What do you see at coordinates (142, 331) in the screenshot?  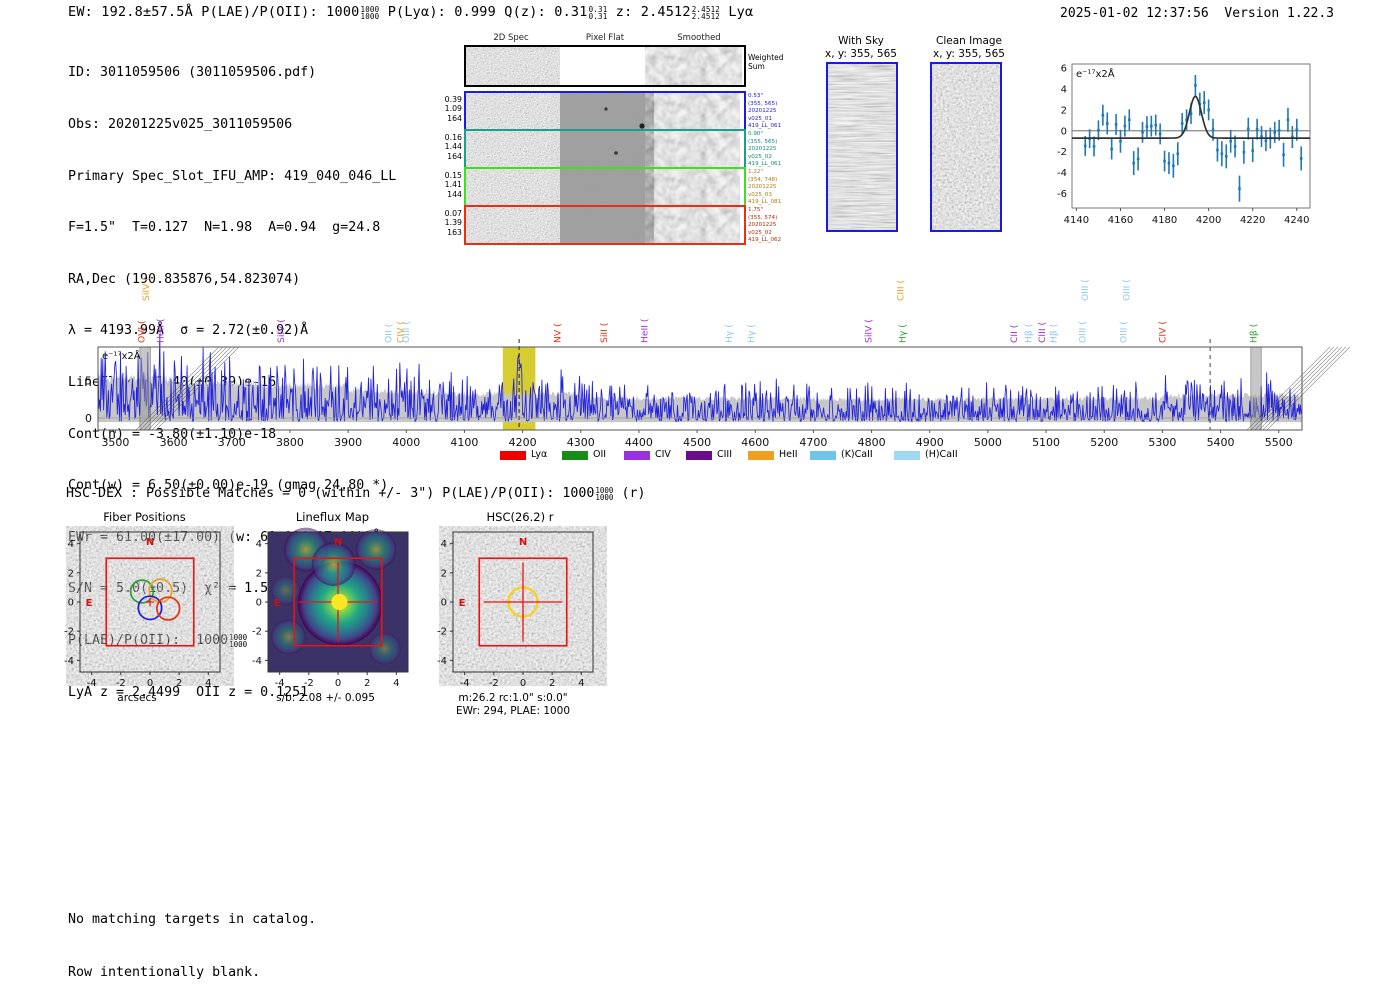 I see `svg-text: OVI (` at bounding box center [142, 331].